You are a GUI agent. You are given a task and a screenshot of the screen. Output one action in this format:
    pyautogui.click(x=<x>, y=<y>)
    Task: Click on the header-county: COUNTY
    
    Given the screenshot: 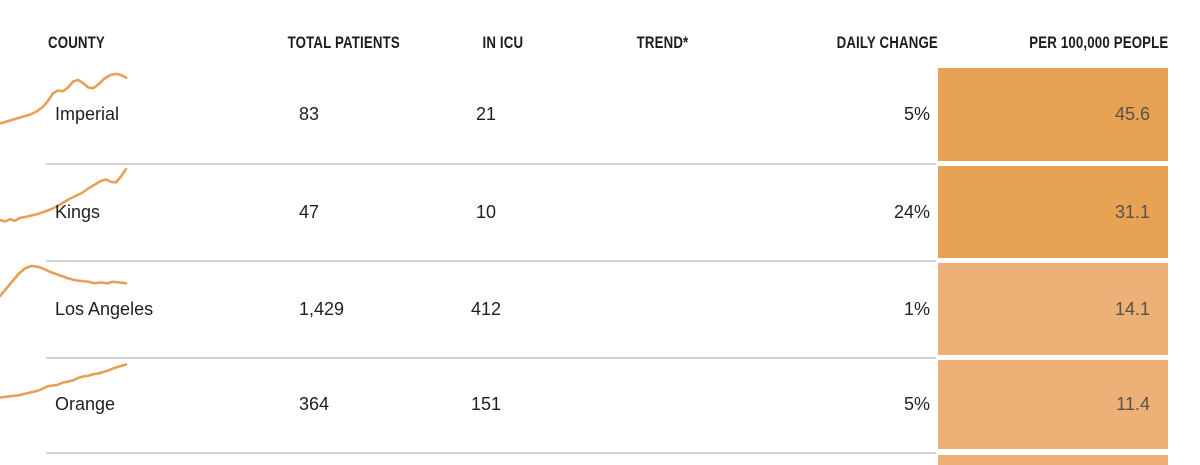 What is the action you would take?
    pyautogui.click(x=76, y=42)
    